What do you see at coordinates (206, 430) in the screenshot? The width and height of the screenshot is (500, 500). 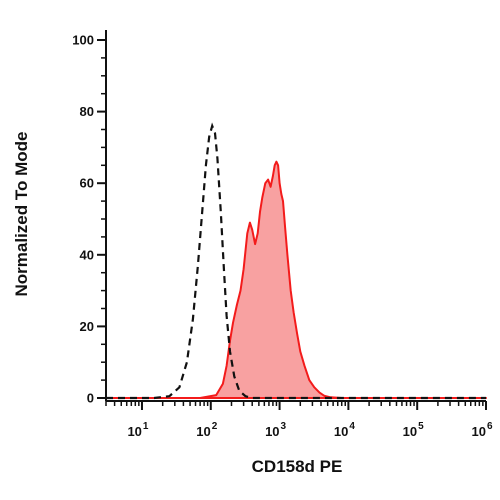 I see `x-tick-label: 10²` at bounding box center [206, 430].